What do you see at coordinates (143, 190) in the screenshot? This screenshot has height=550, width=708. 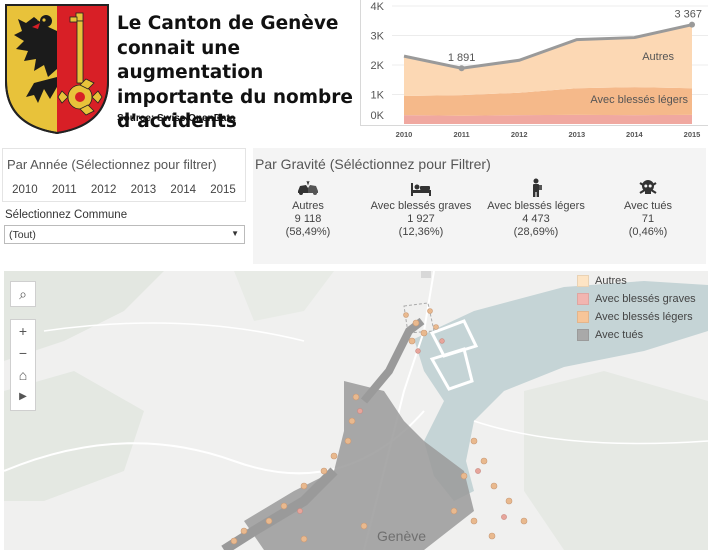 I see `year-option: 2013` at bounding box center [143, 190].